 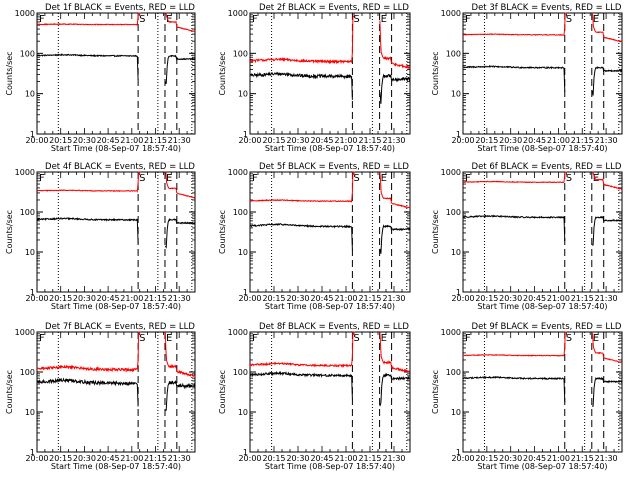 I want to click on panel-title: Det 8f BLACK = Events, RED = LLD, so click(x=334, y=327).